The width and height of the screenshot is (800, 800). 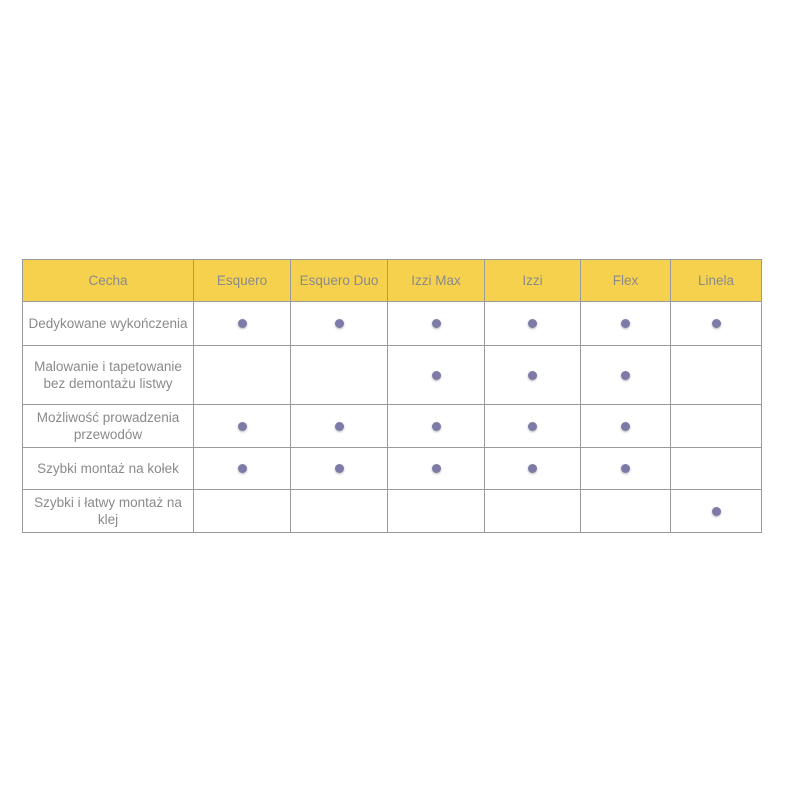 I want to click on column-header: Izzi, so click(x=532, y=280).